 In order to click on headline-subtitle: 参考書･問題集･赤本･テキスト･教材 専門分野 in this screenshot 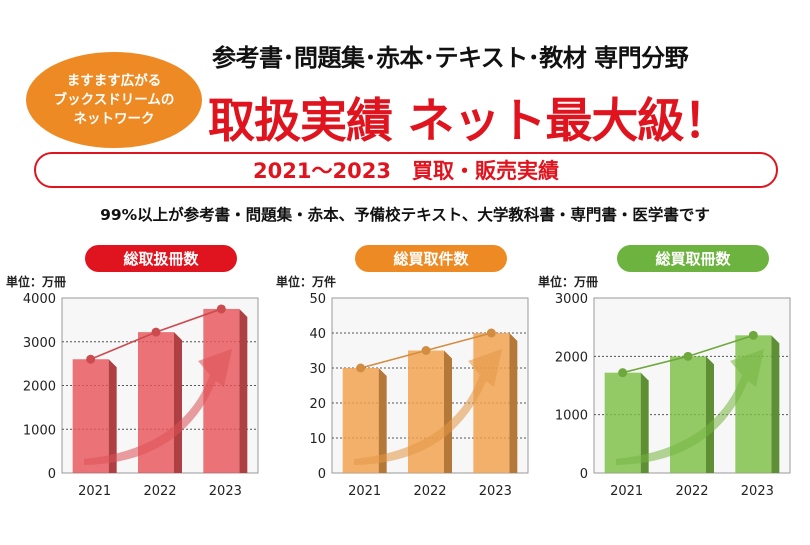, I will do `click(450, 58)`.